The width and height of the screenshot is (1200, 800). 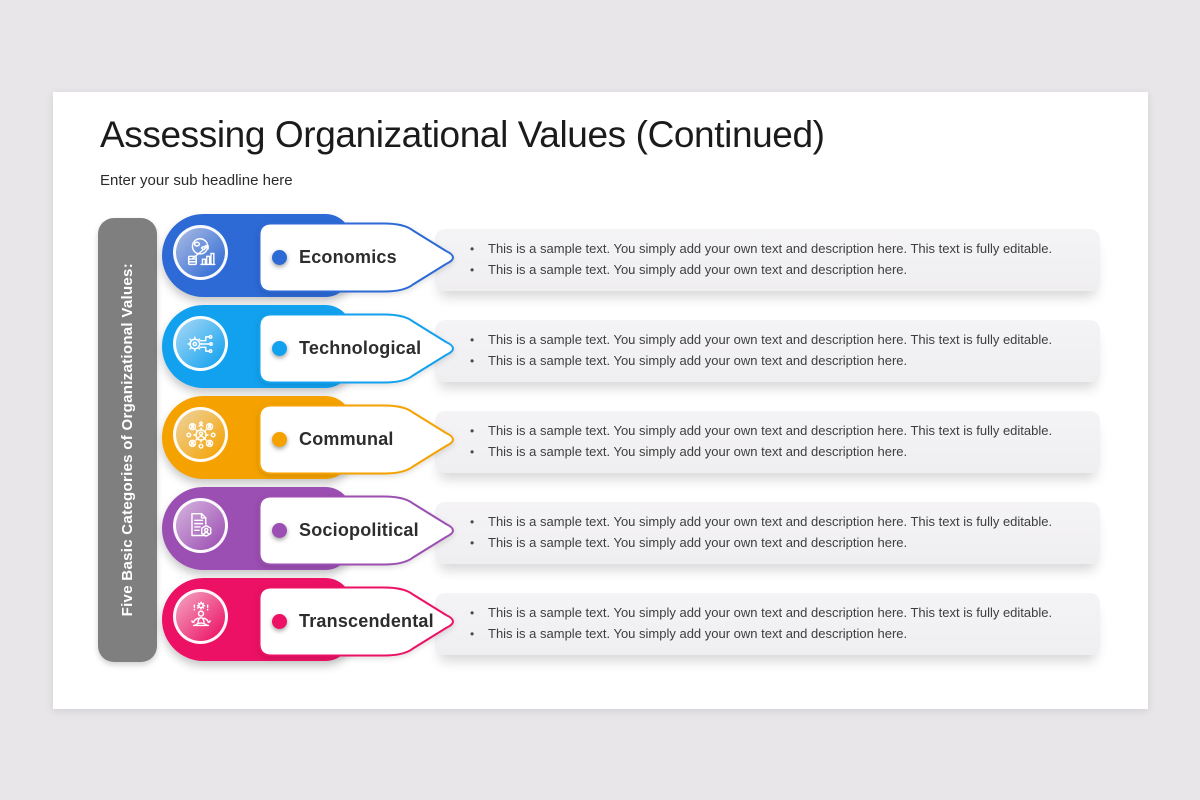 I want to click on row-label: Economics, so click(x=348, y=257).